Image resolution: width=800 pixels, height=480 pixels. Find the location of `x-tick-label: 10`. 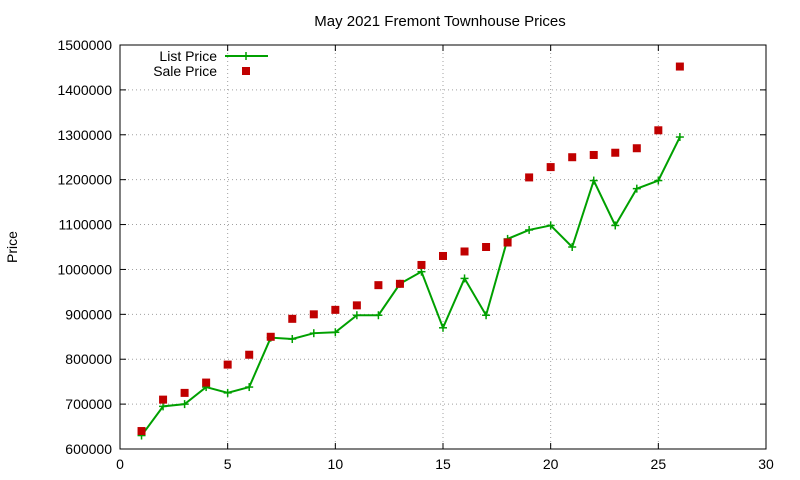

x-tick-label: 10 is located at coordinates (336, 464).